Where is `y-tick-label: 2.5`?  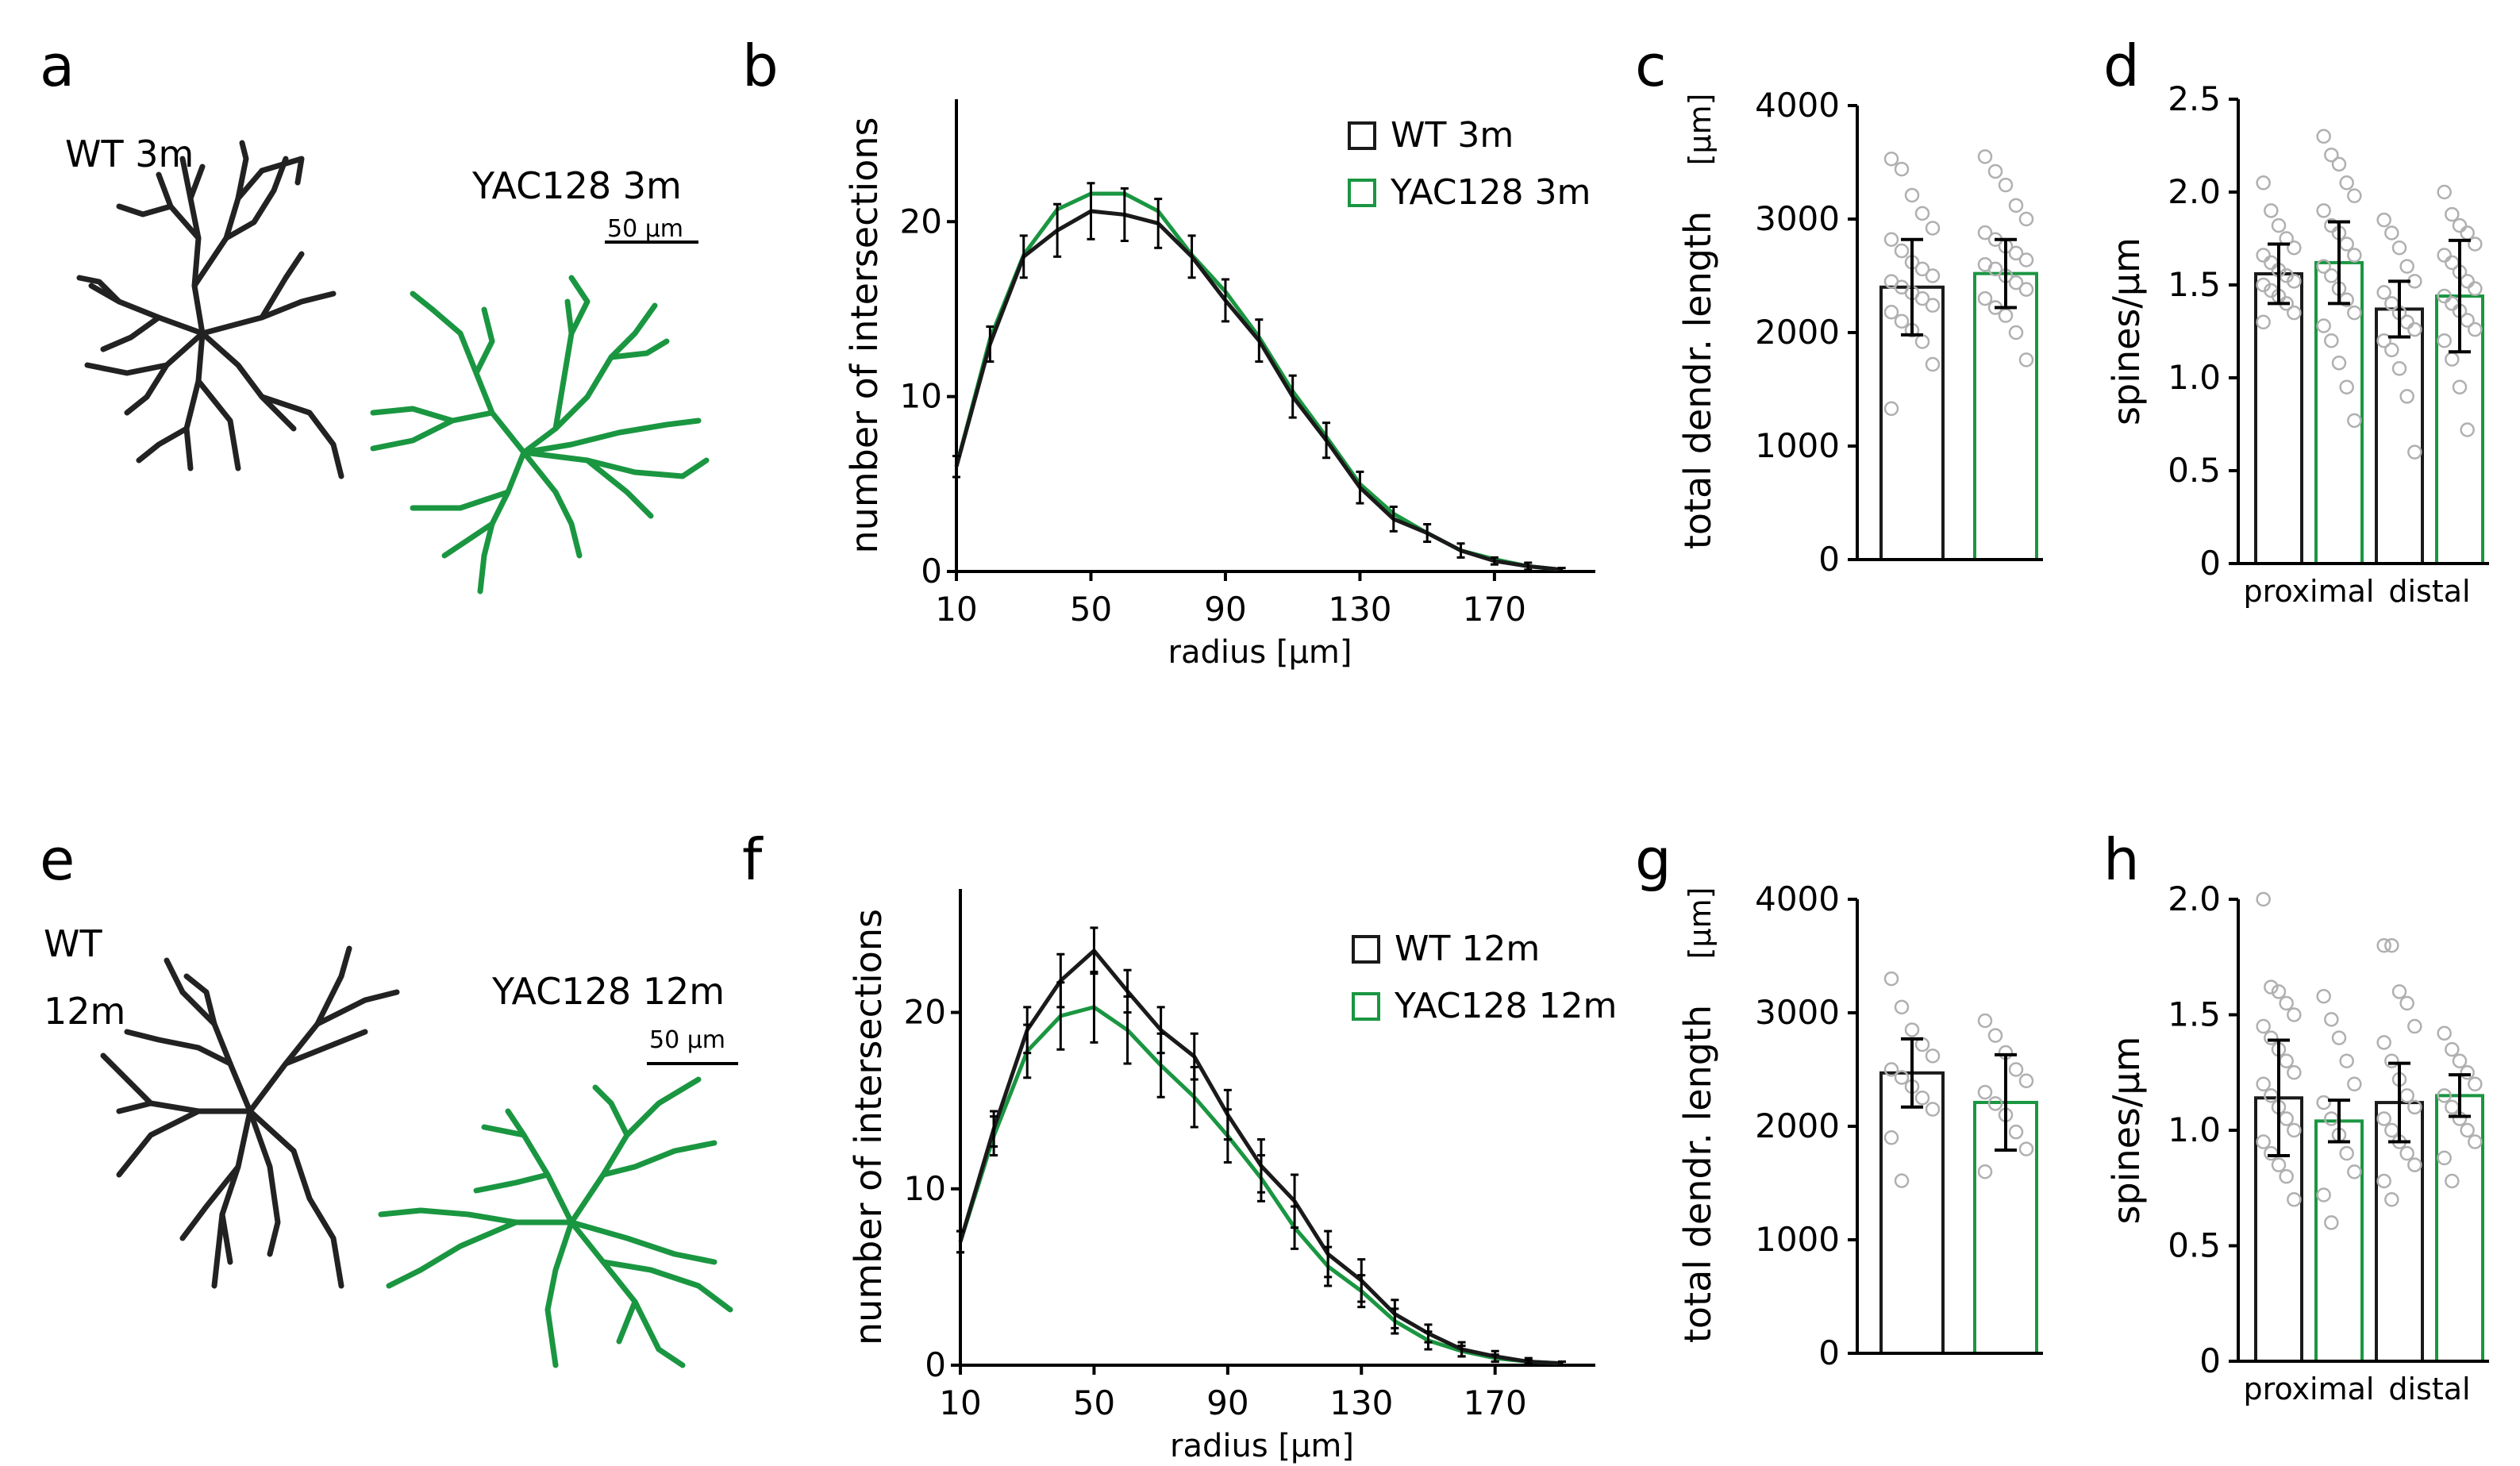
y-tick-label: 2.5 is located at coordinates (2194, 98).